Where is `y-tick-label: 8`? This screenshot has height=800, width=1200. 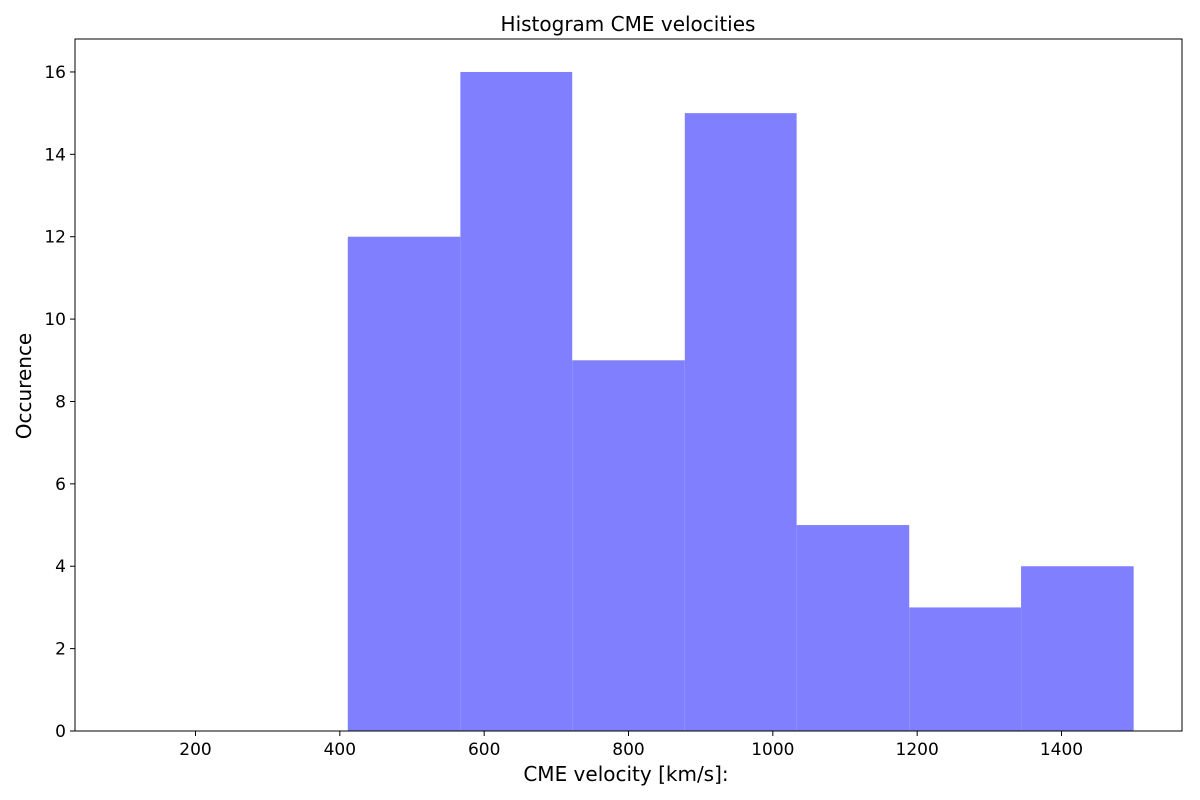
y-tick-label: 8 is located at coordinates (60, 402).